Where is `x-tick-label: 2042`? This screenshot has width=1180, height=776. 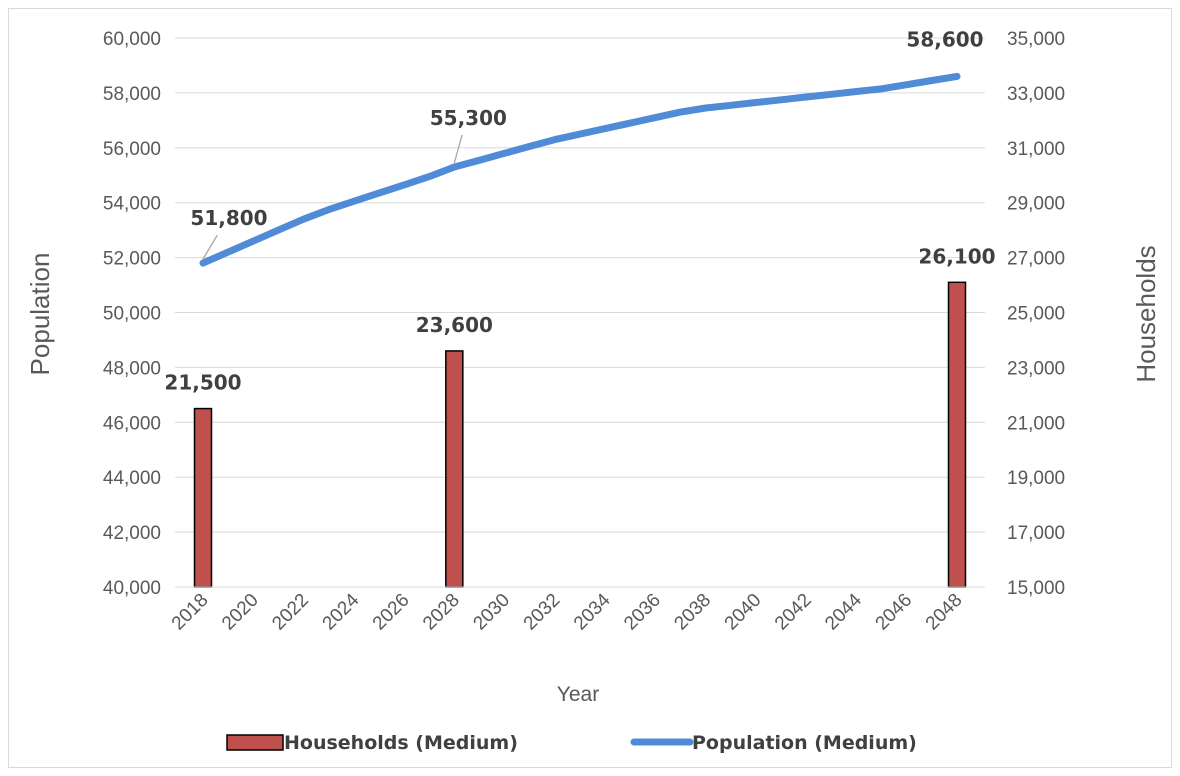
x-tick-label: 2042 is located at coordinates (793, 612).